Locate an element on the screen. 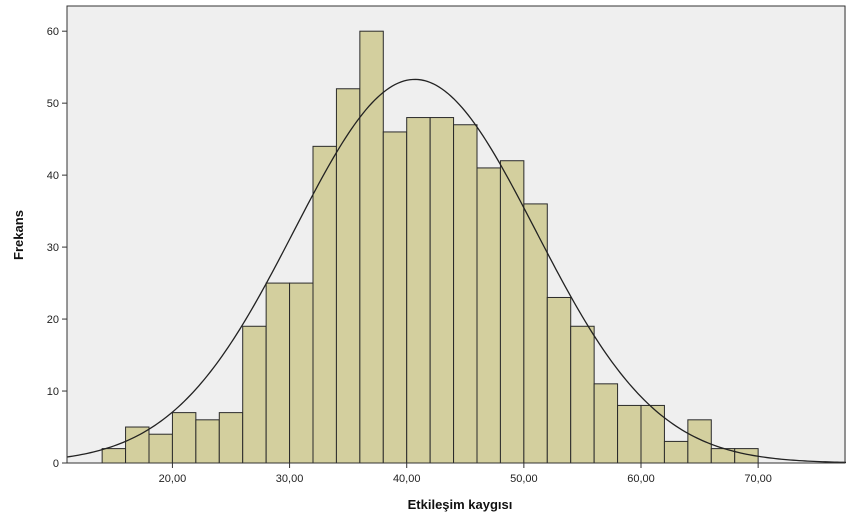 The image size is (846, 516). y-axis-title: Frekans is located at coordinates (18, 235).